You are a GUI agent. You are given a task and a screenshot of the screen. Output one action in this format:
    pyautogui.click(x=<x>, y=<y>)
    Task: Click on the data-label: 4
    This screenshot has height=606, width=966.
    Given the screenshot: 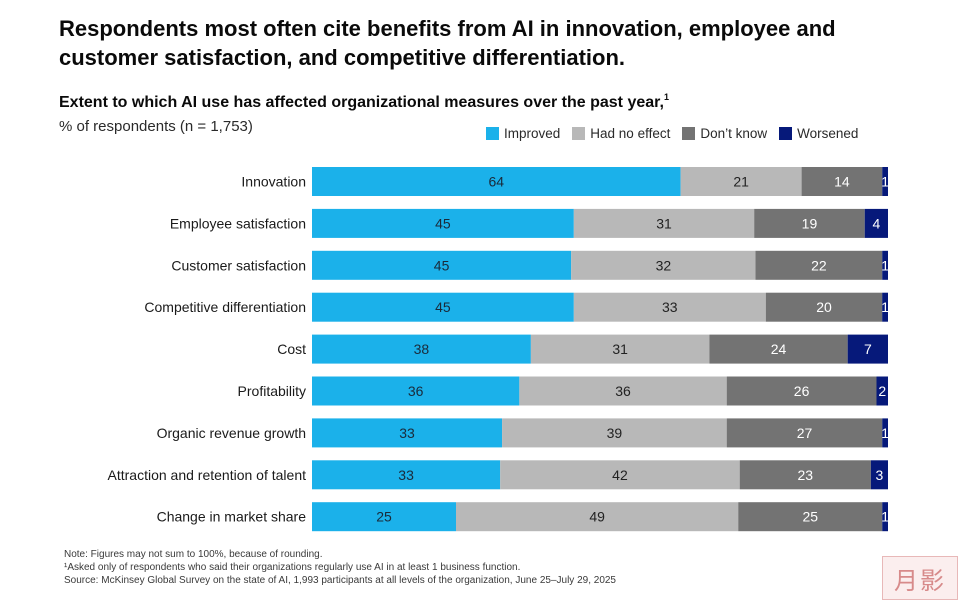 What is the action you would take?
    pyautogui.click(x=876, y=223)
    